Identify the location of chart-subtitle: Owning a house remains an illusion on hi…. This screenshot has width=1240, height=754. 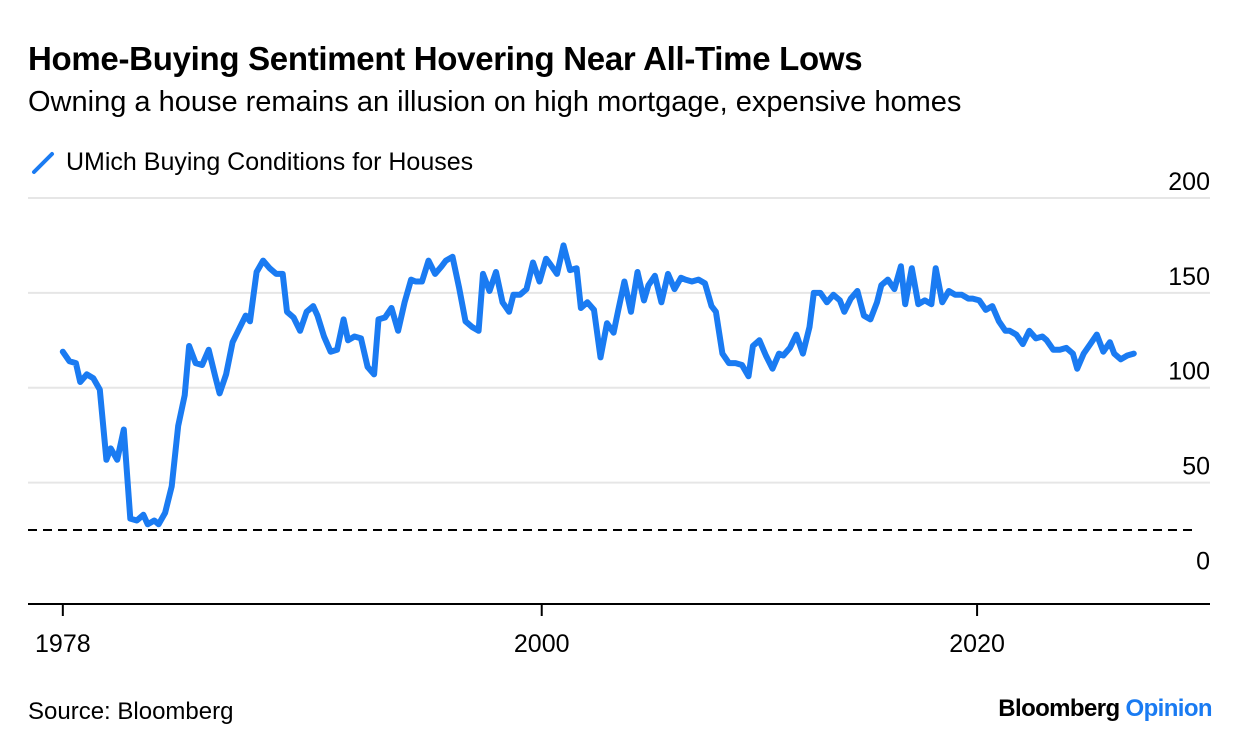
(495, 102).